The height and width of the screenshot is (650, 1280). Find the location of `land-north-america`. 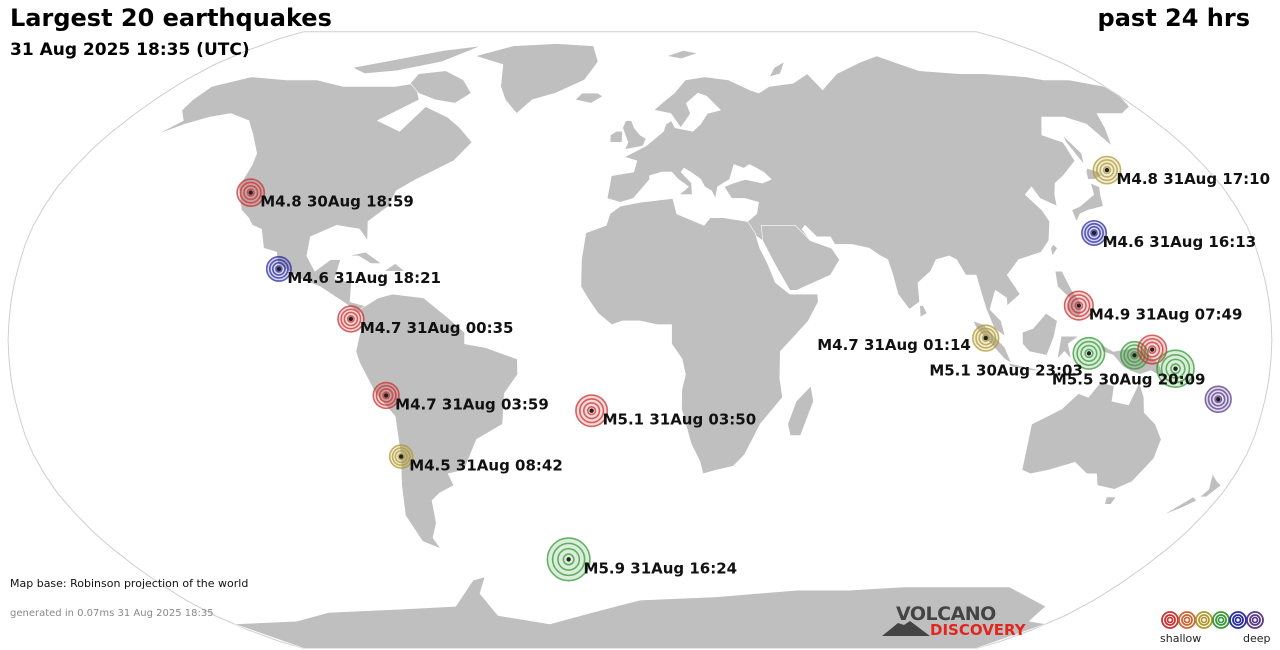

land-north-america is located at coordinates (314, 195).